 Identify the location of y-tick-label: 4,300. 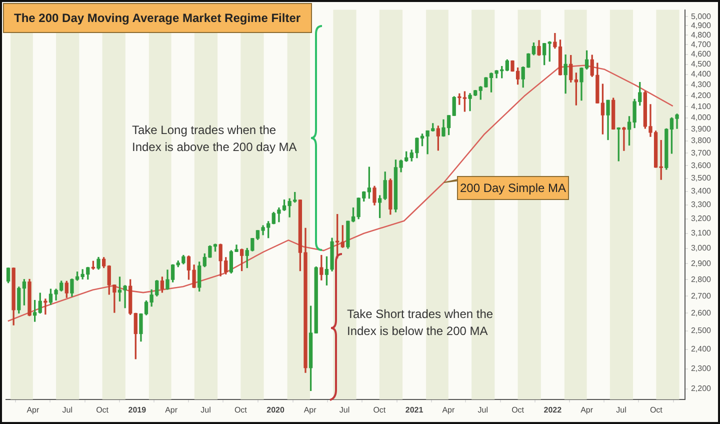
(701, 85).